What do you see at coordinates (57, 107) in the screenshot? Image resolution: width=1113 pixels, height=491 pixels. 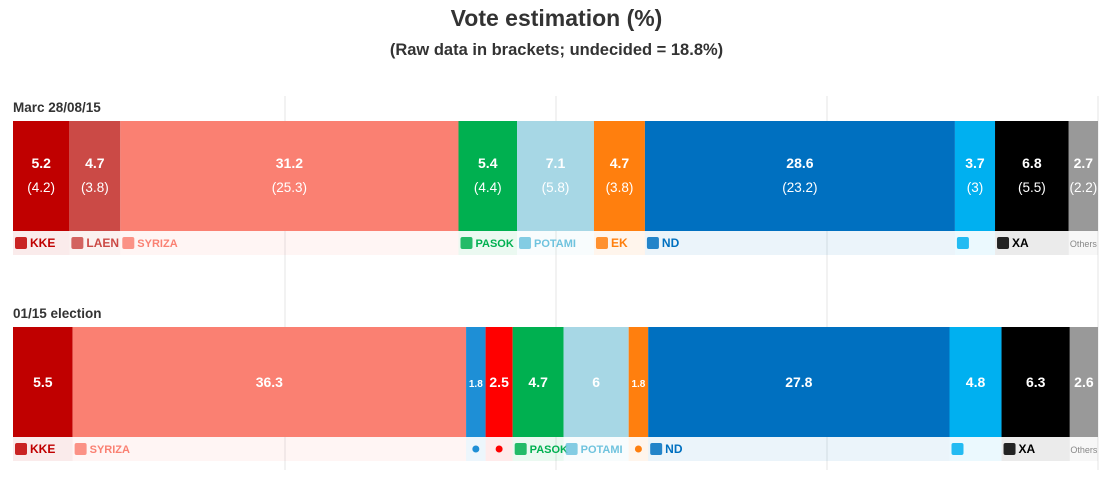 I see `group-label: Marc 28/08/15` at bounding box center [57, 107].